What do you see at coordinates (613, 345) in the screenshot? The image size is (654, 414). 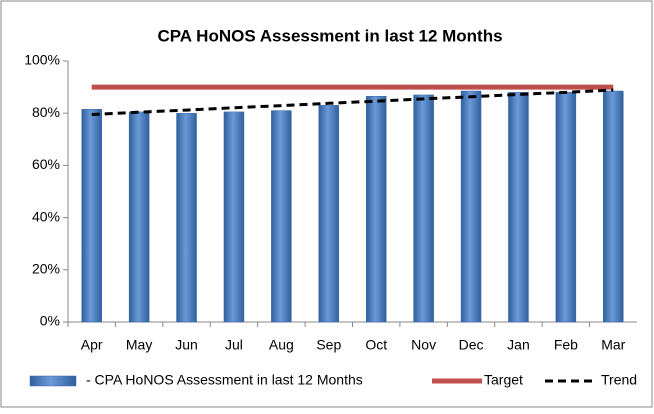 I see `x-tick-label: Mar` at bounding box center [613, 345].